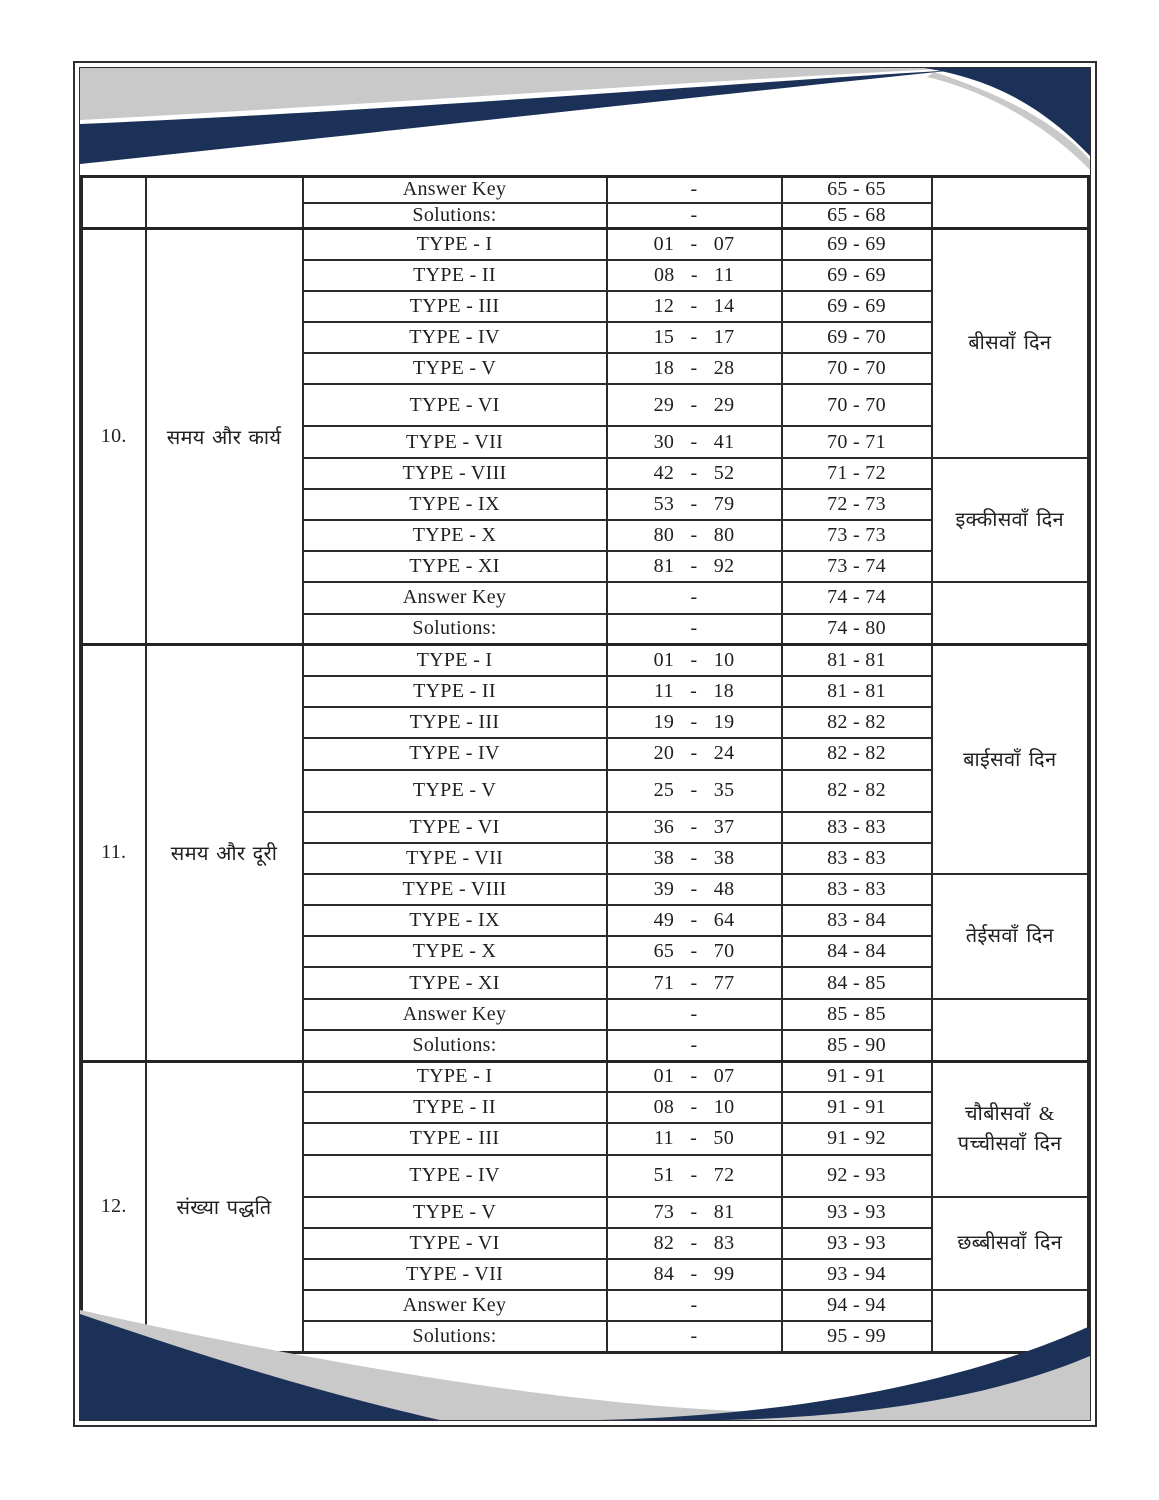 This screenshot has width=1159, height=1500. I want to click on day-label-cell: बीसवाँ दिन, so click(1010, 342).